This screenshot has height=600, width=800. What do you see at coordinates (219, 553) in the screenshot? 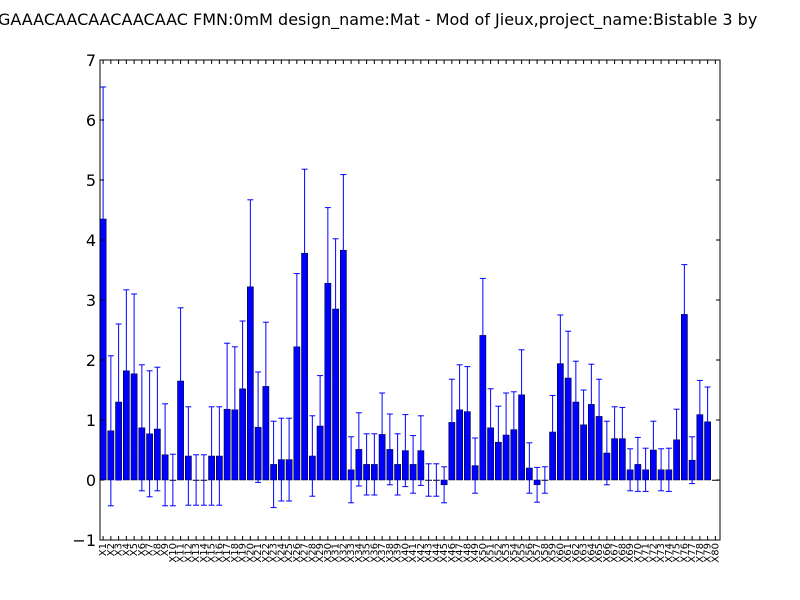
I see `x-tick-label: X16` at bounding box center [219, 553].